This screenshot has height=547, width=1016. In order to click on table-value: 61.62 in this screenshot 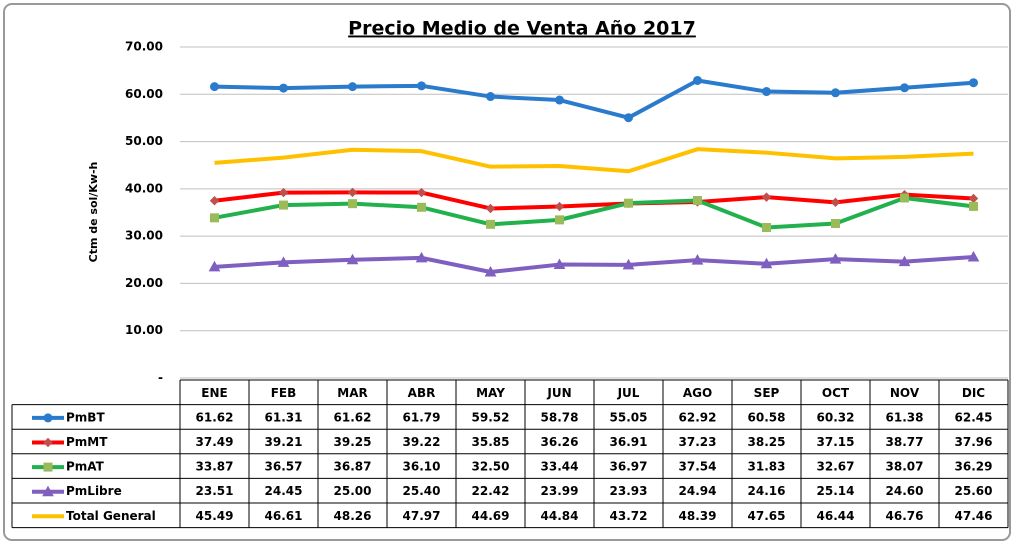, I will do `click(215, 417)`.